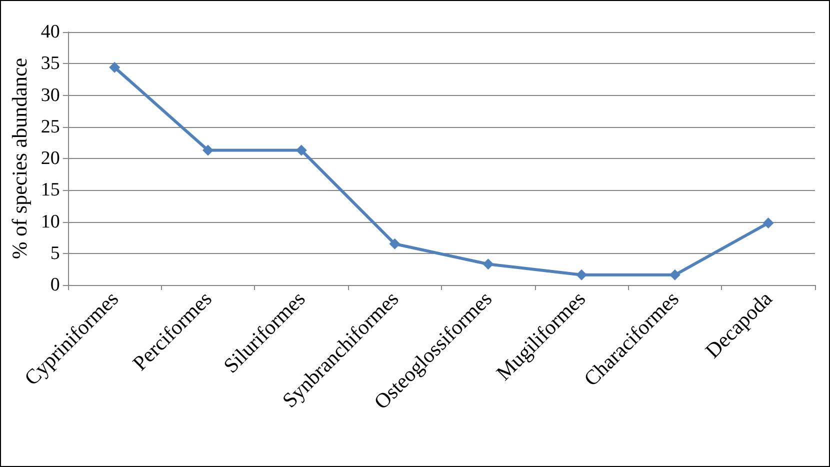 The image size is (830, 467). What do you see at coordinates (20, 159) in the screenshot?
I see `y-axis-title: % of species abundance` at bounding box center [20, 159].